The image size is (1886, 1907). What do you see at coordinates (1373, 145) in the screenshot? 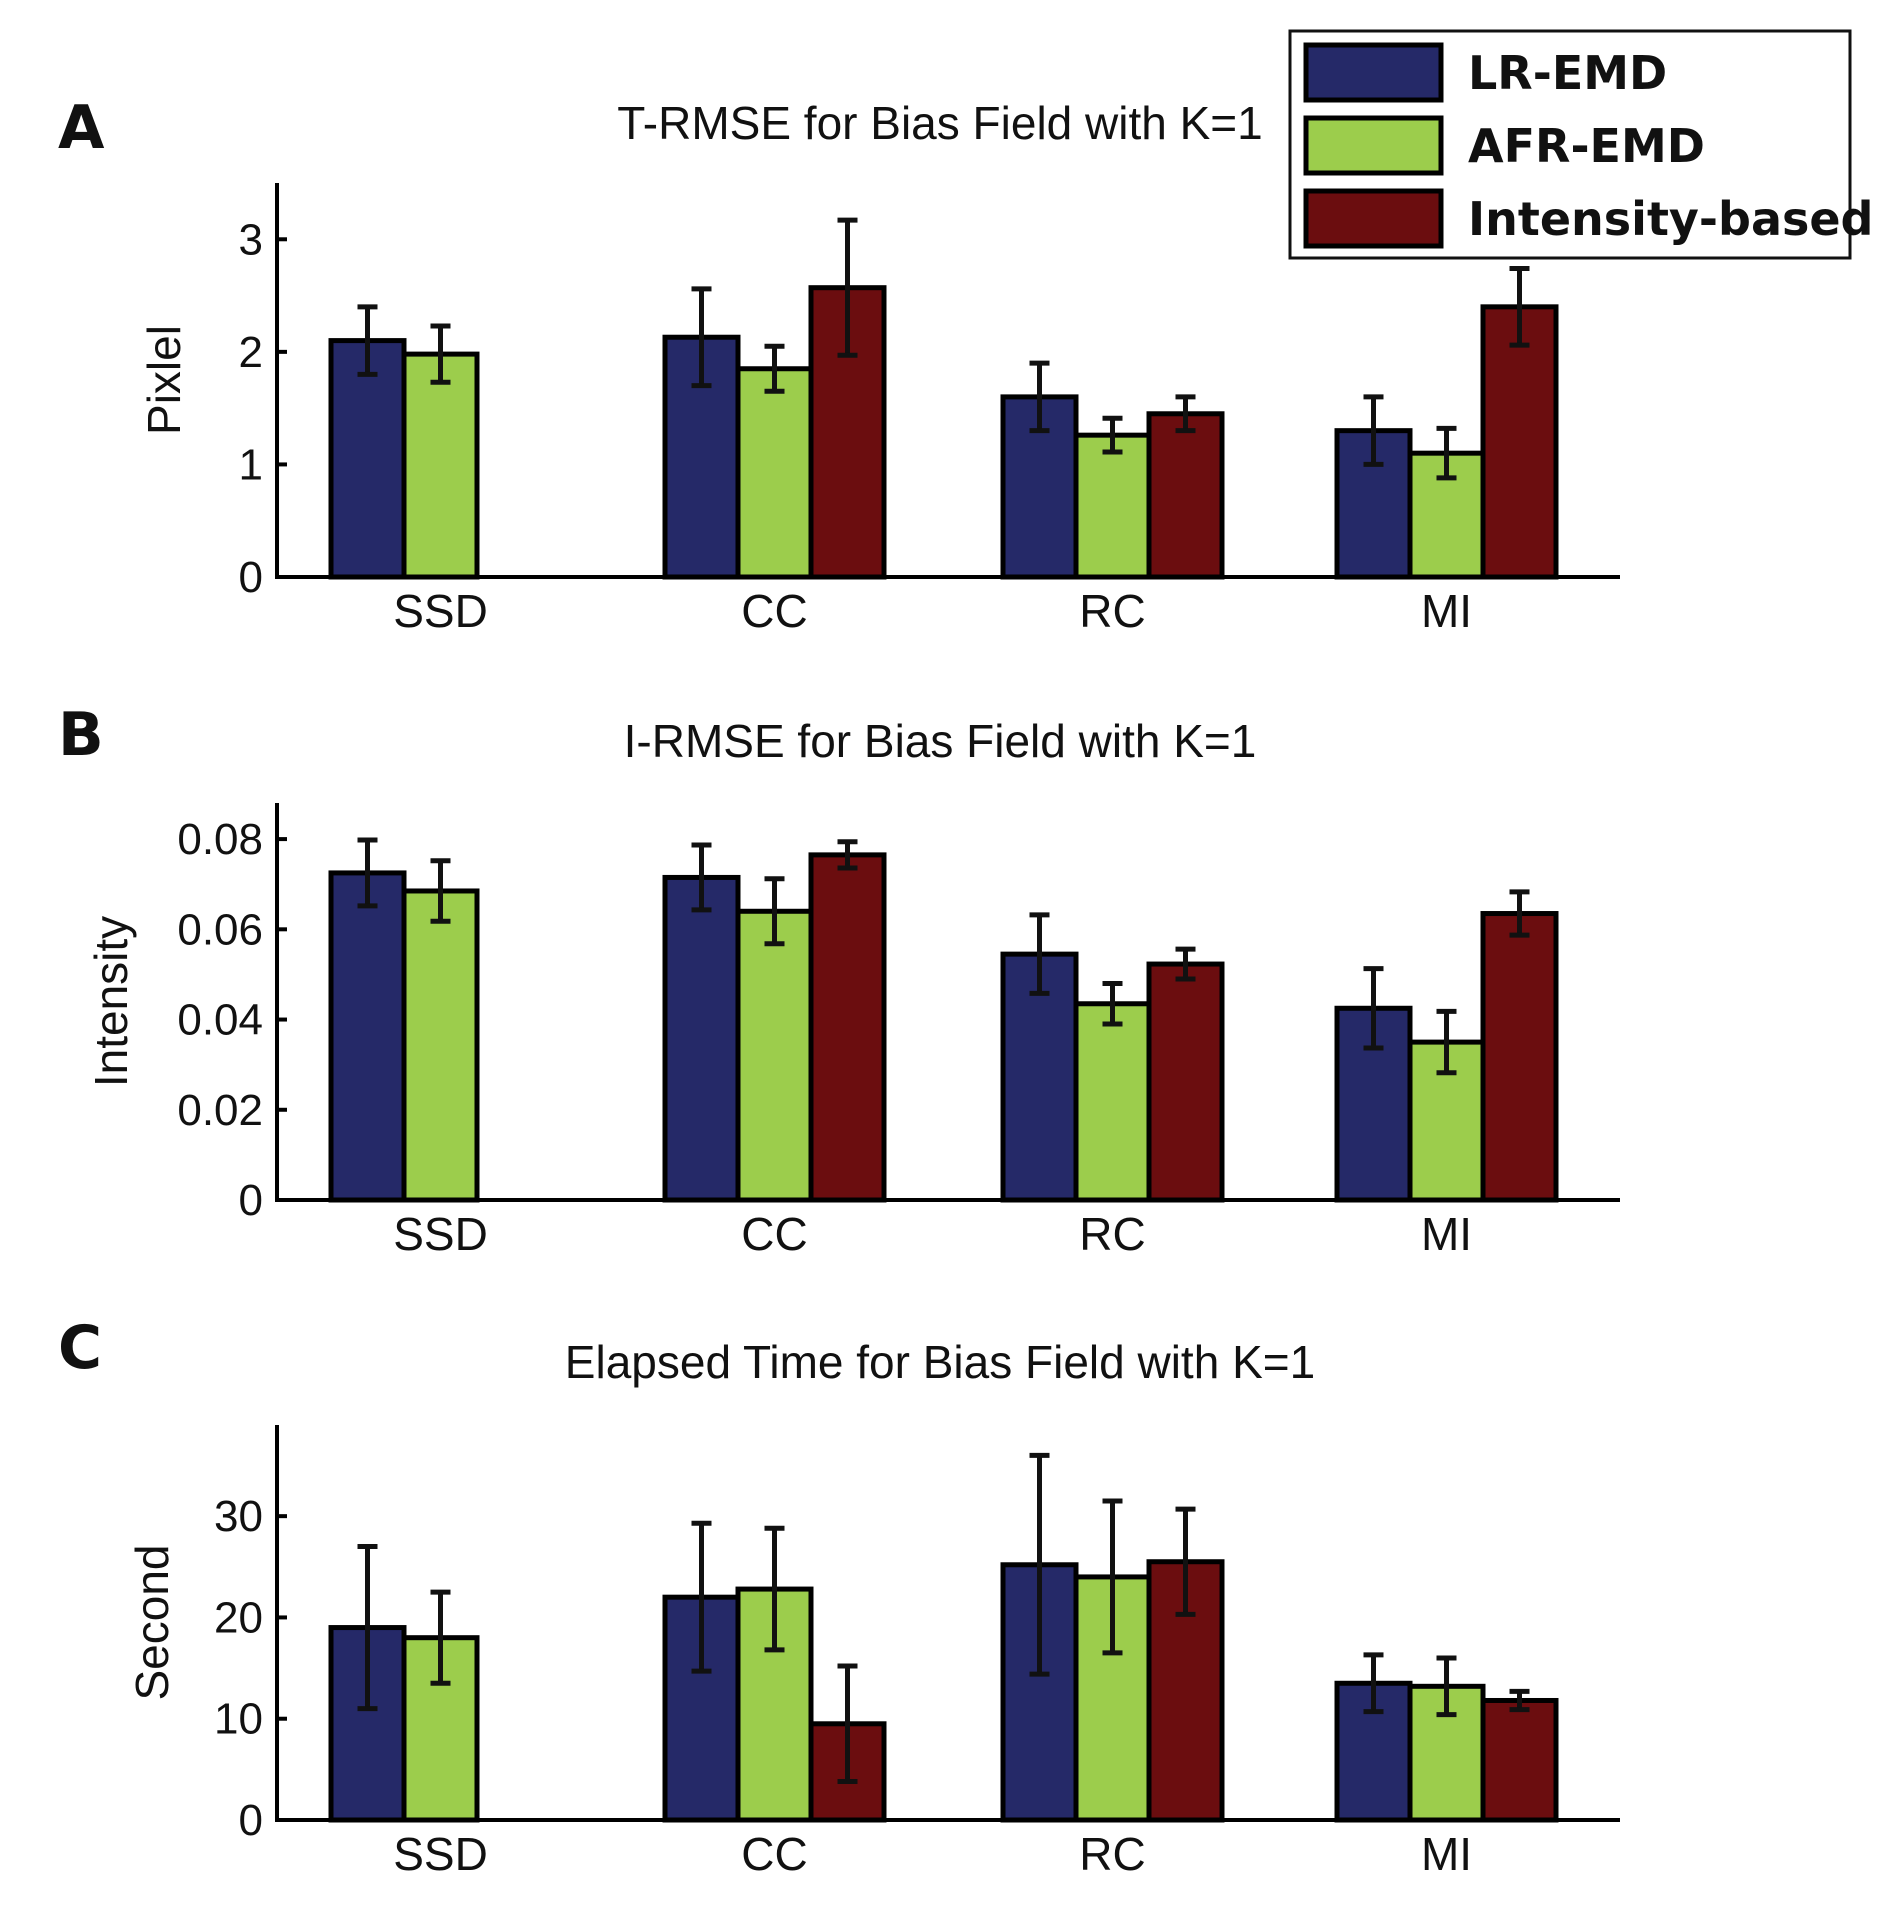
I see `legend-swatch-afr-emd` at bounding box center [1373, 145].